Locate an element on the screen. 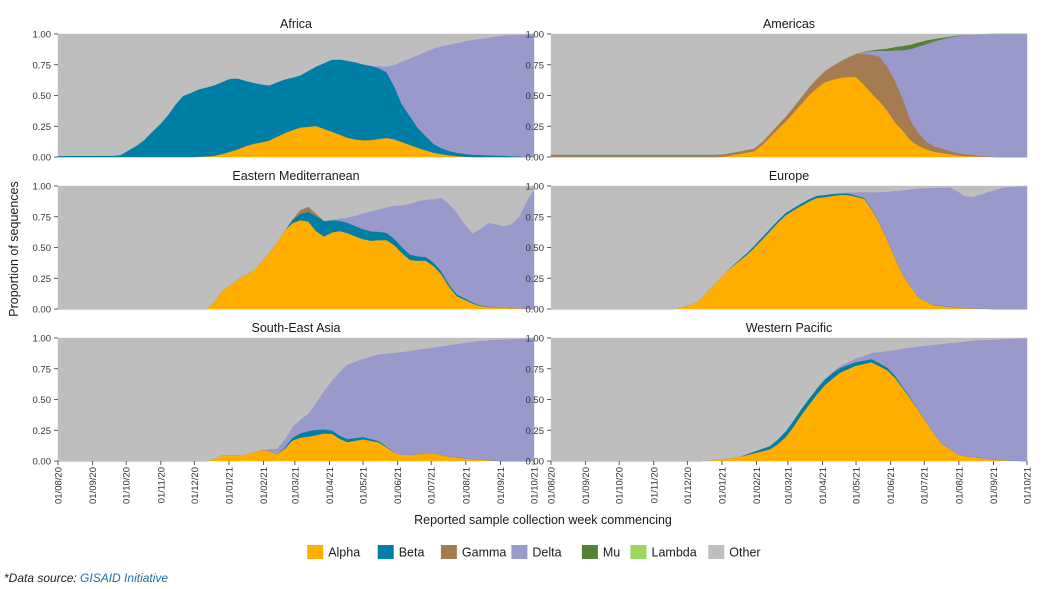 This screenshot has height=589, width=1044. legend-swatch-mu is located at coordinates (589, 552).